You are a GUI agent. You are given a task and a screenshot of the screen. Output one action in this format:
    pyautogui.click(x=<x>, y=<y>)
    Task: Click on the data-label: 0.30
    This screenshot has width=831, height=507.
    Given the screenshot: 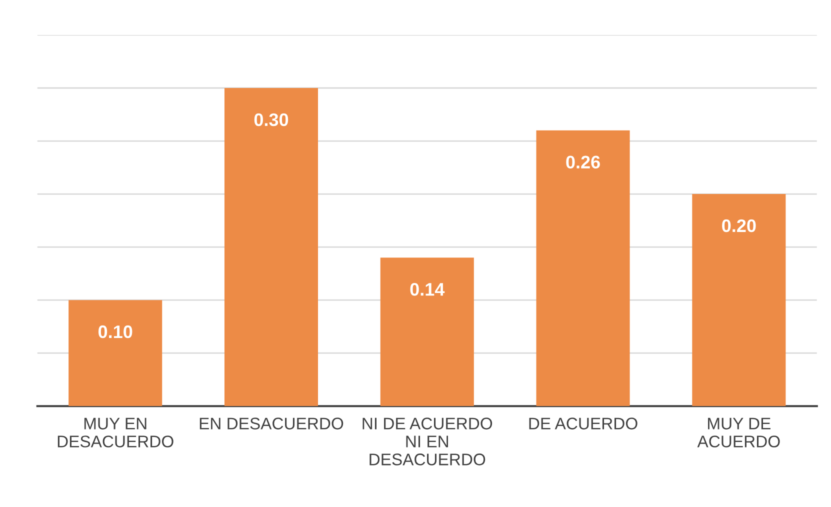 What is the action you would take?
    pyautogui.click(x=271, y=119)
    